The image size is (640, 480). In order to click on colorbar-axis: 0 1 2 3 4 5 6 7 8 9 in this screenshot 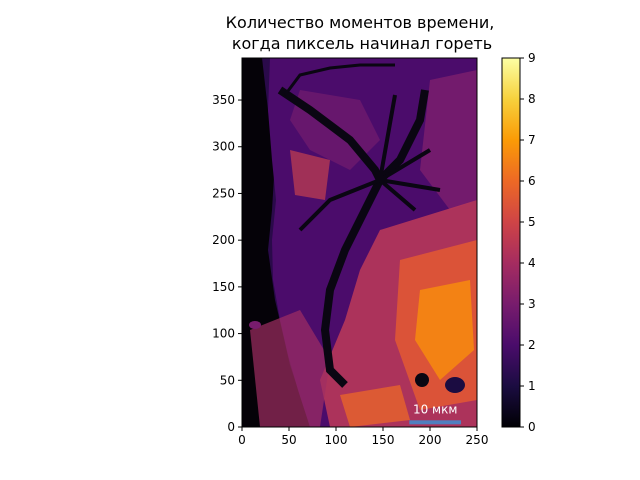, I will do `click(528, 242)`.